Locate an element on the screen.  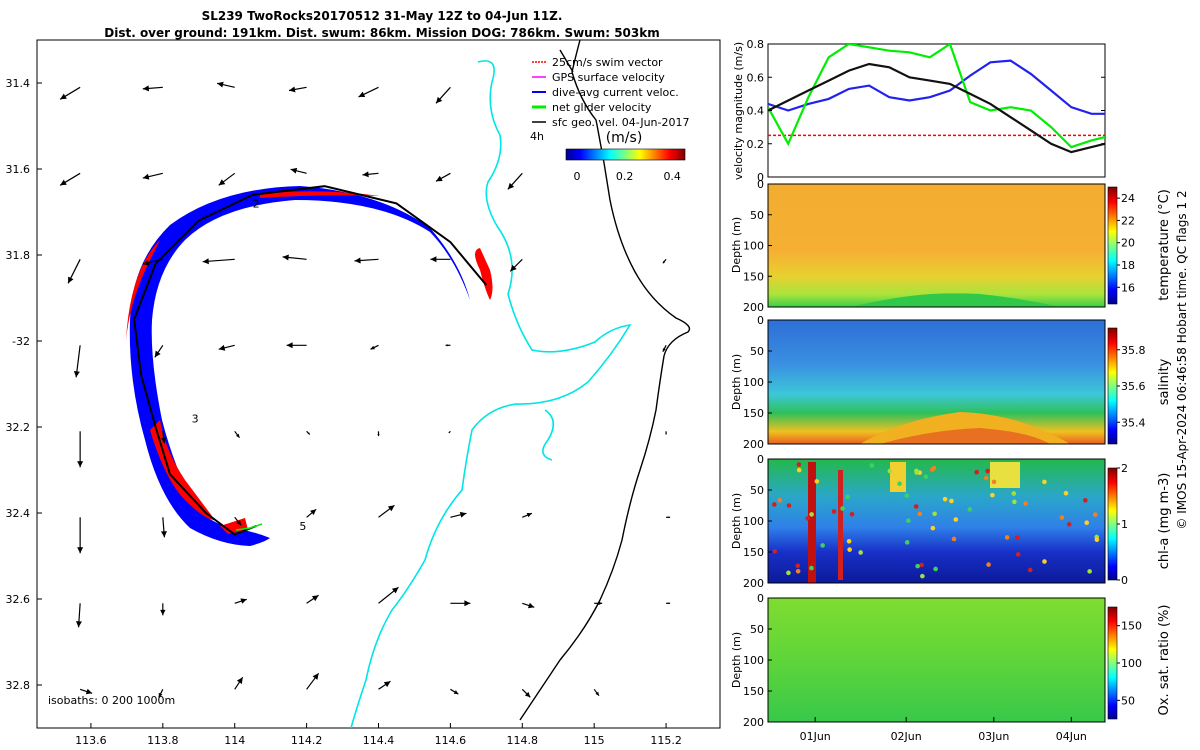
map-ytick-label: 32.2 is located at coordinates (18, 427).